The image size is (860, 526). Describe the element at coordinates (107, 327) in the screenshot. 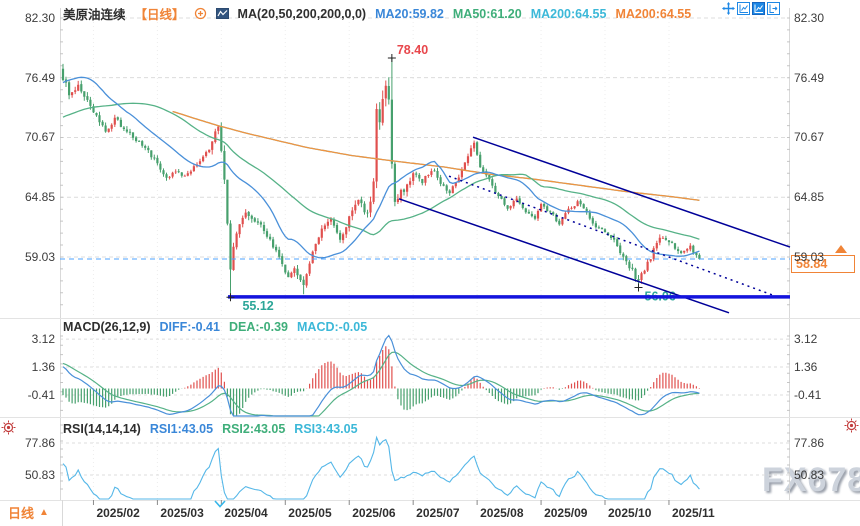

I see `macd-params-label: MACD(26,12,9)` at that location.